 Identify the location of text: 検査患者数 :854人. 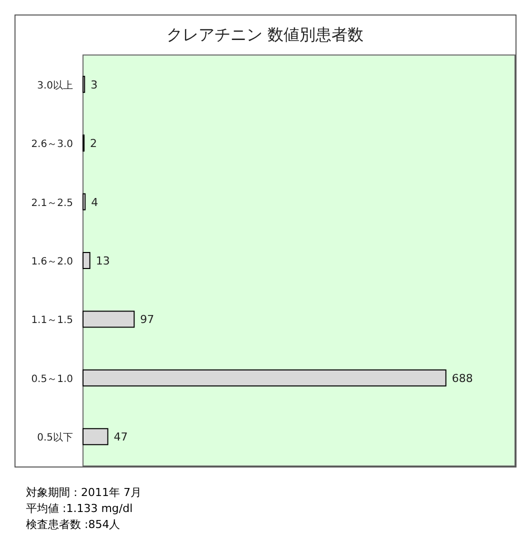
(73, 524).